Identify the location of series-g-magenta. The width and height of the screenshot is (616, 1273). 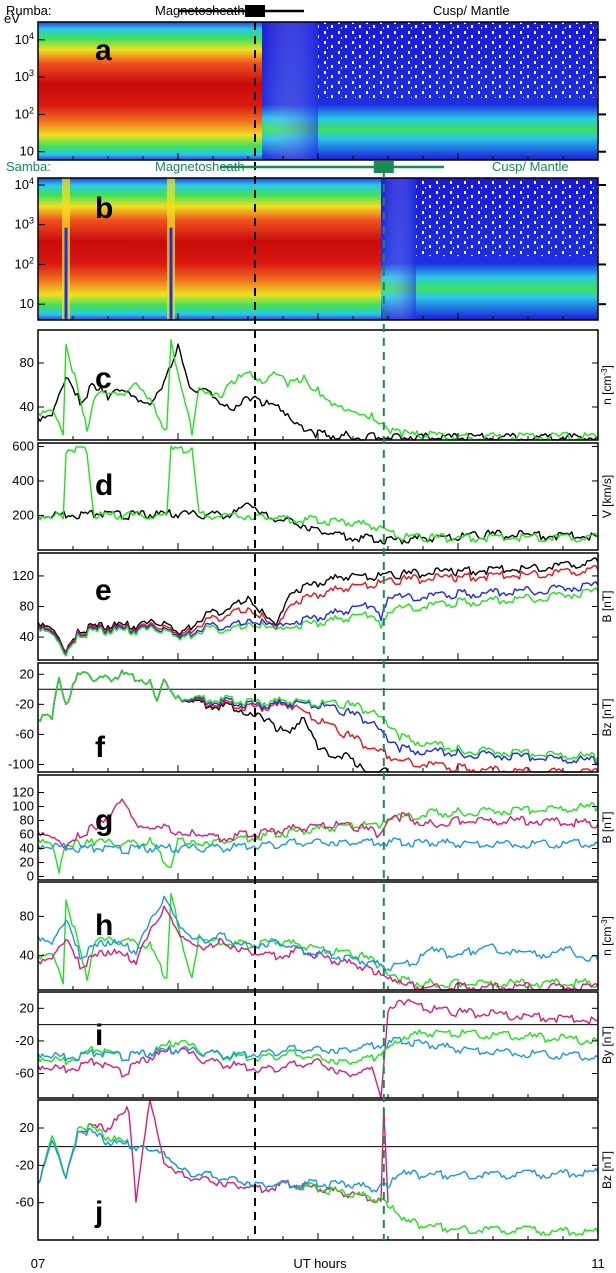
(318, 824).